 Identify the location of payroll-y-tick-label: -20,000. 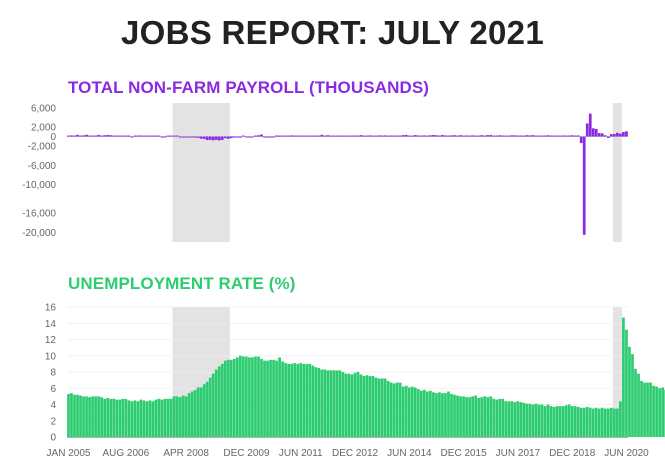
(39, 233).